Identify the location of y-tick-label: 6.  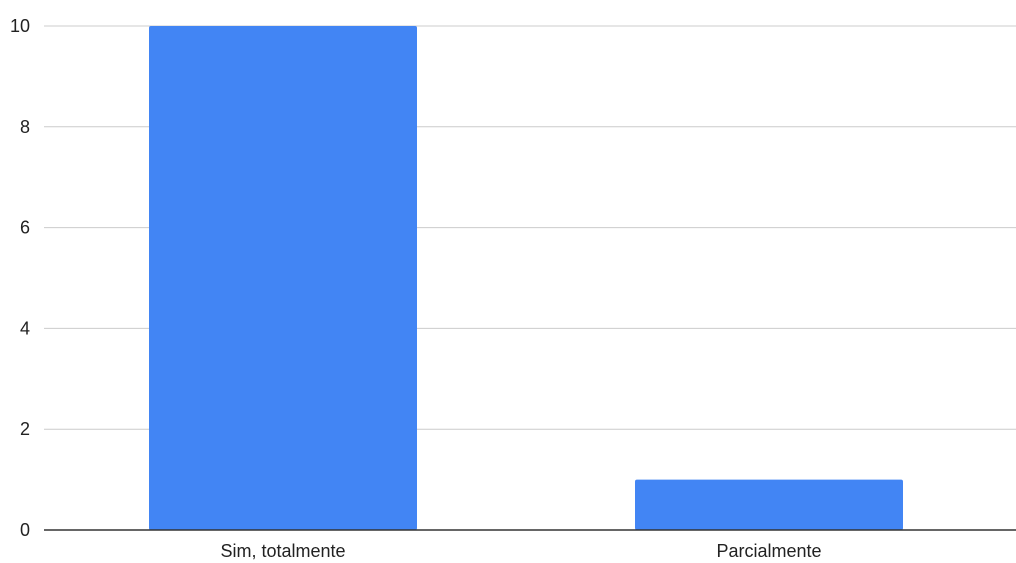
(25, 228).